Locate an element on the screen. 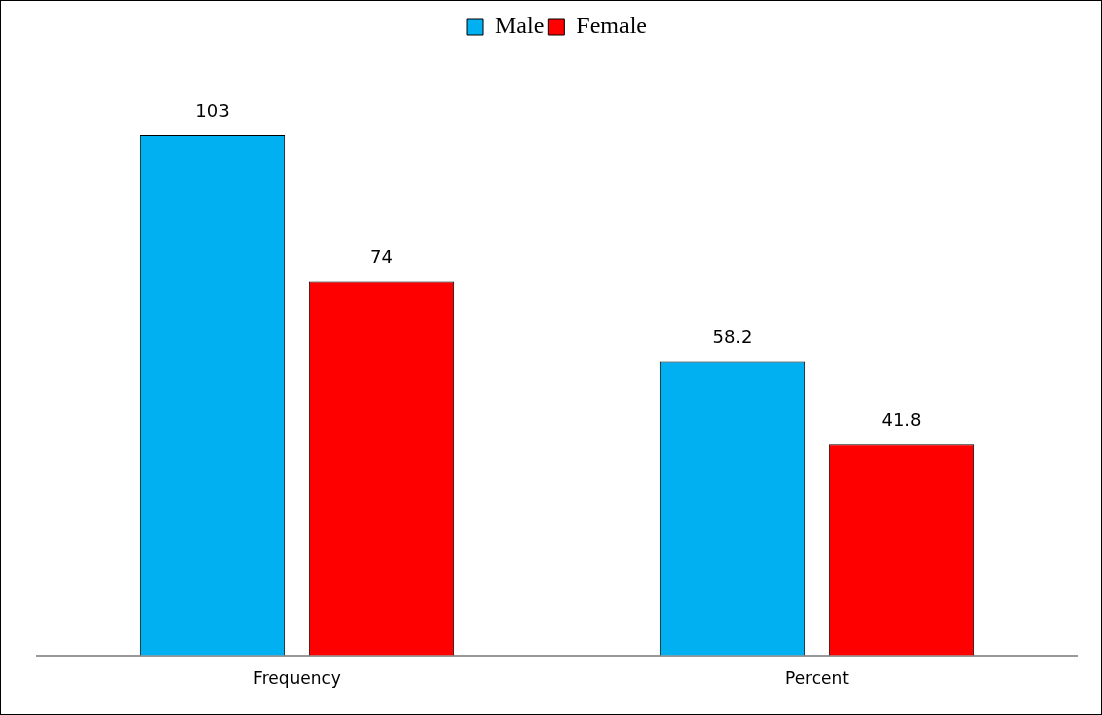 This screenshot has width=1102, height=715. data-label: 41.8 is located at coordinates (901, 419).